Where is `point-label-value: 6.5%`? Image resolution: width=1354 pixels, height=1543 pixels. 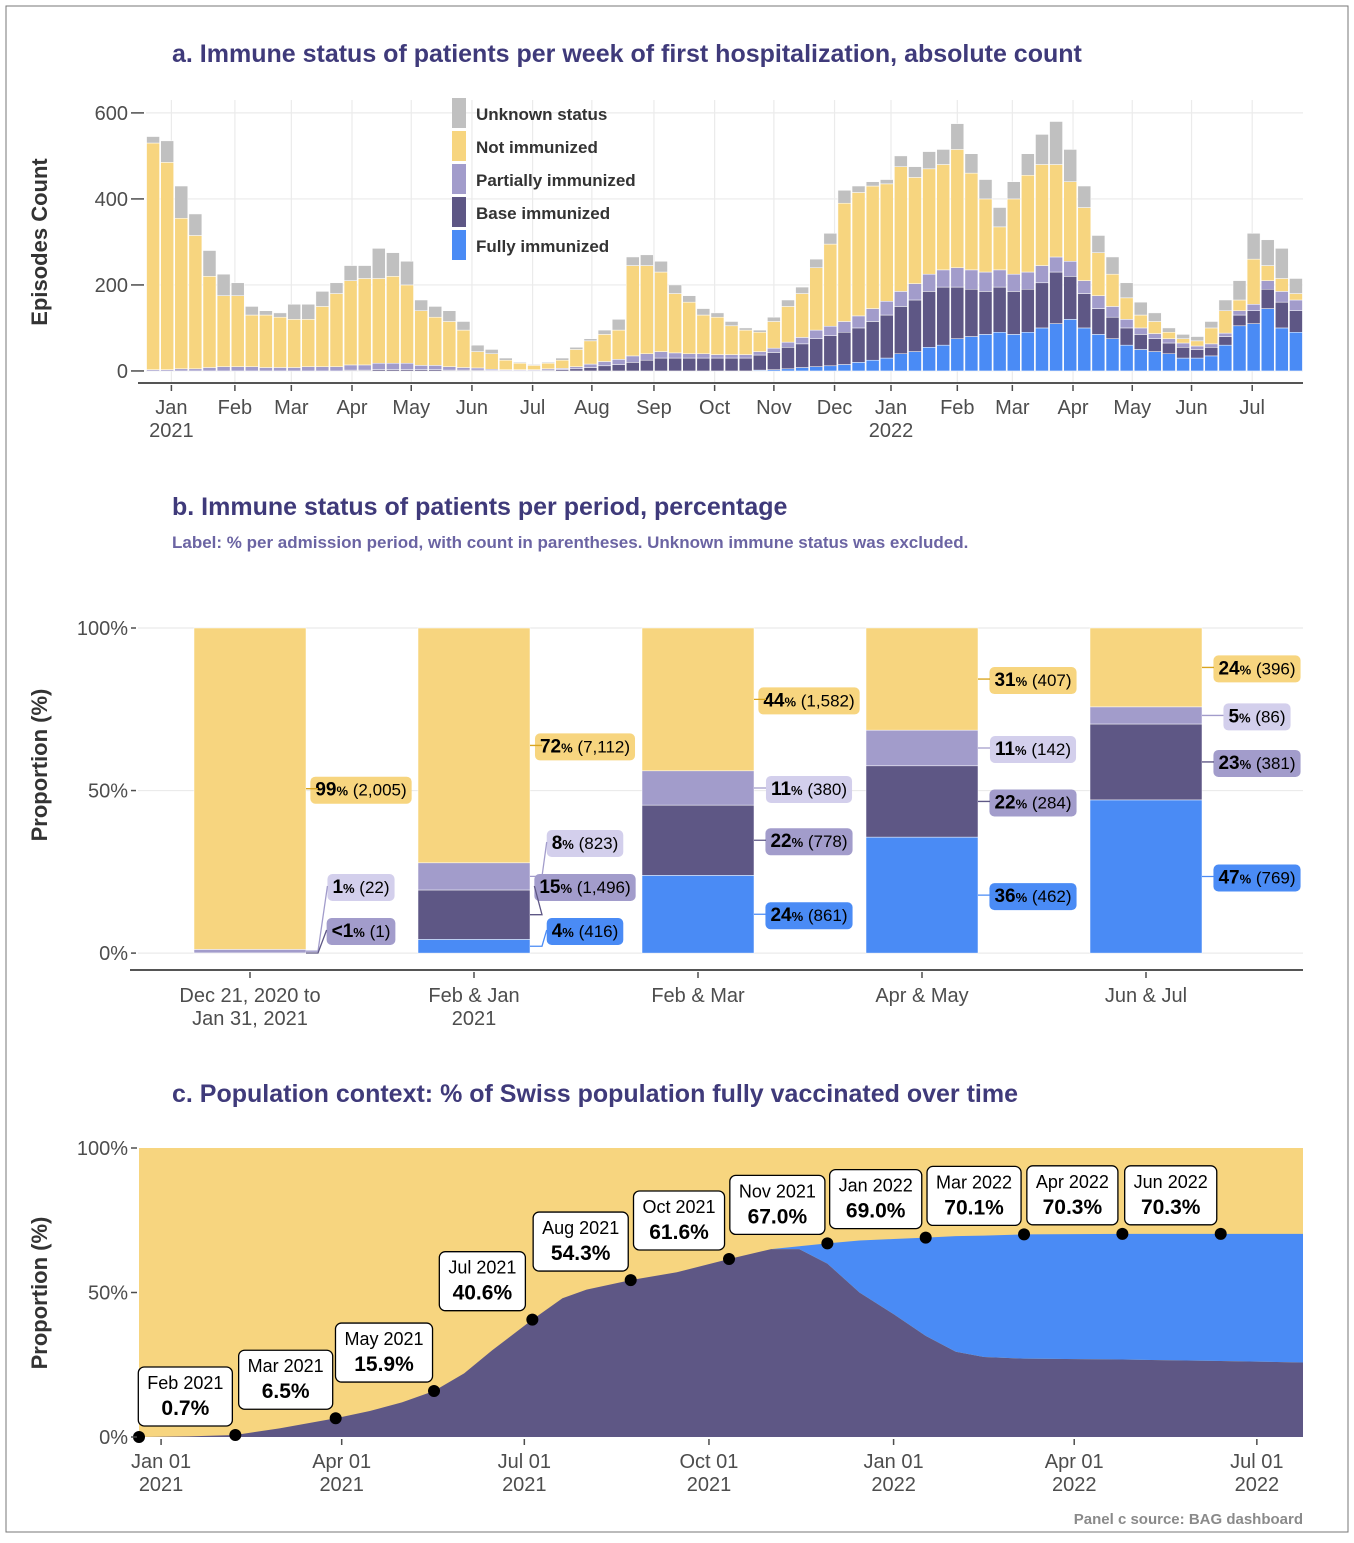
point-label-value: 6.5% is located at coordinates (286, 1391).